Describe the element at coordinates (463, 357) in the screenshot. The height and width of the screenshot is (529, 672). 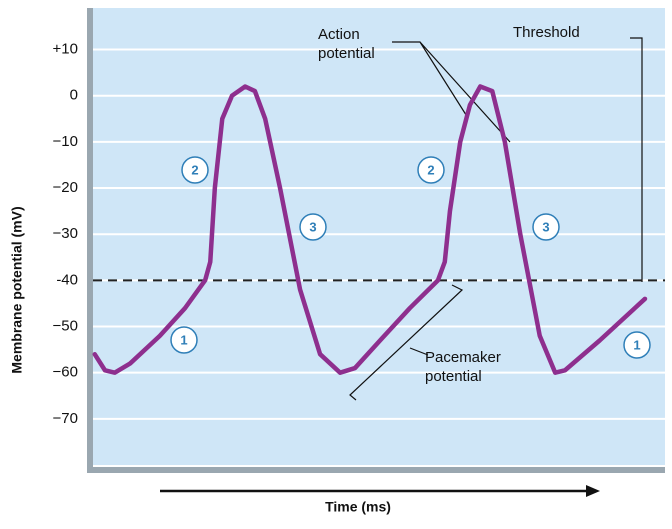
I see `annotation: Pacemaker` at that location.